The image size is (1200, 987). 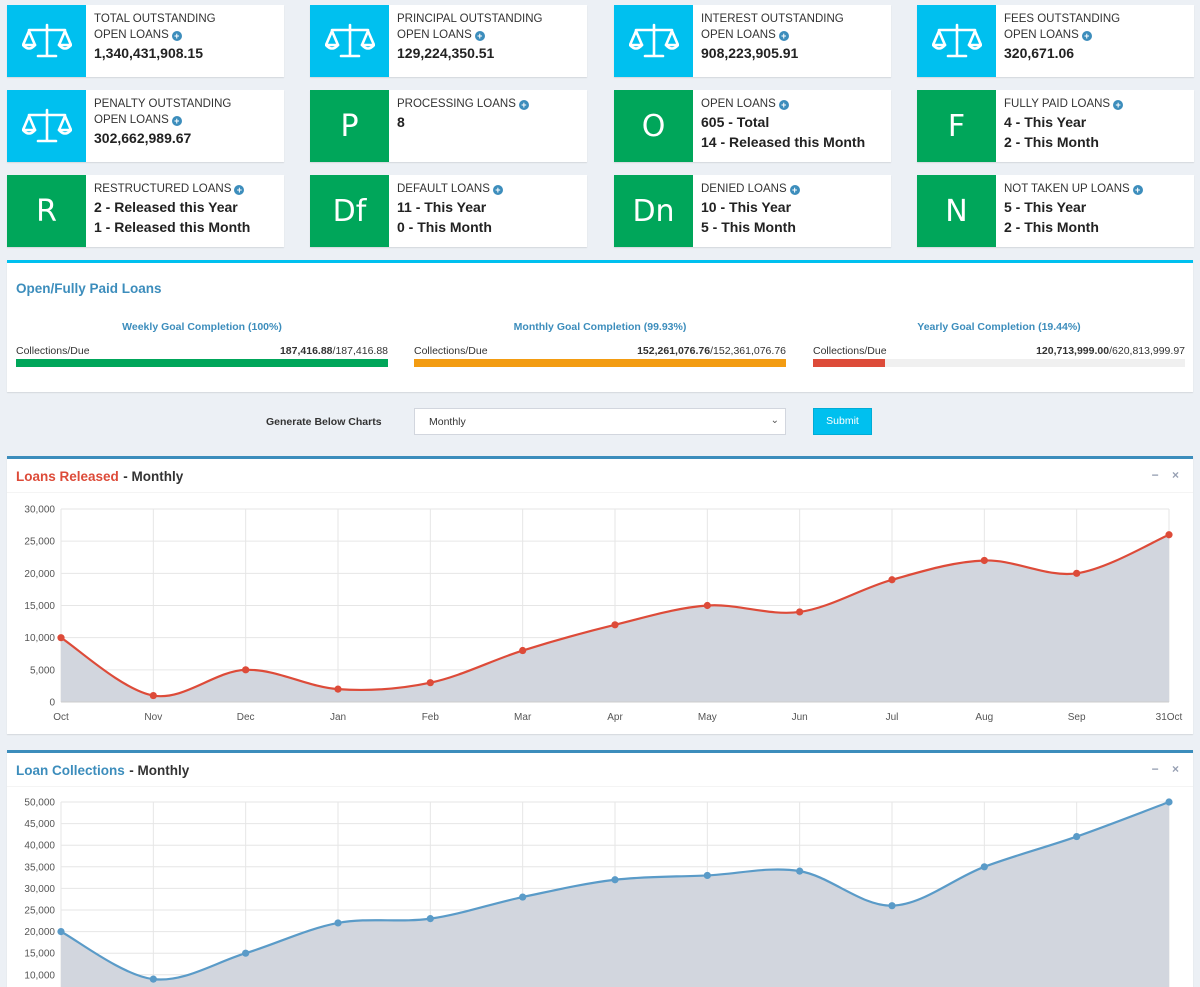 I want to click on tile-title-text: RESTRUCTURED LOANS, so click(x=163, y=189).